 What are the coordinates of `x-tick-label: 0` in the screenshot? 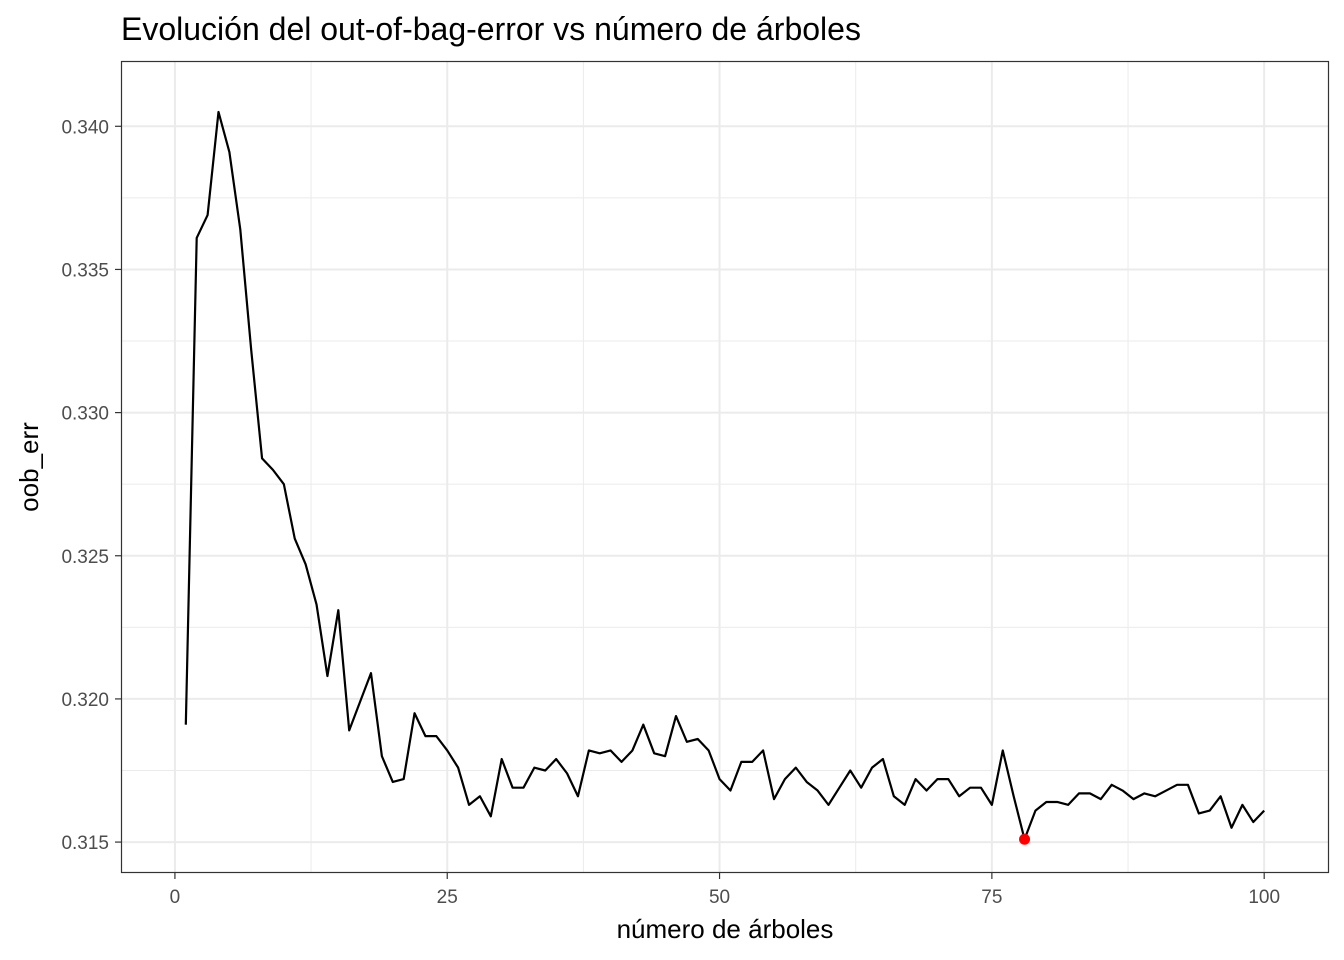 It's located at (175, 897).